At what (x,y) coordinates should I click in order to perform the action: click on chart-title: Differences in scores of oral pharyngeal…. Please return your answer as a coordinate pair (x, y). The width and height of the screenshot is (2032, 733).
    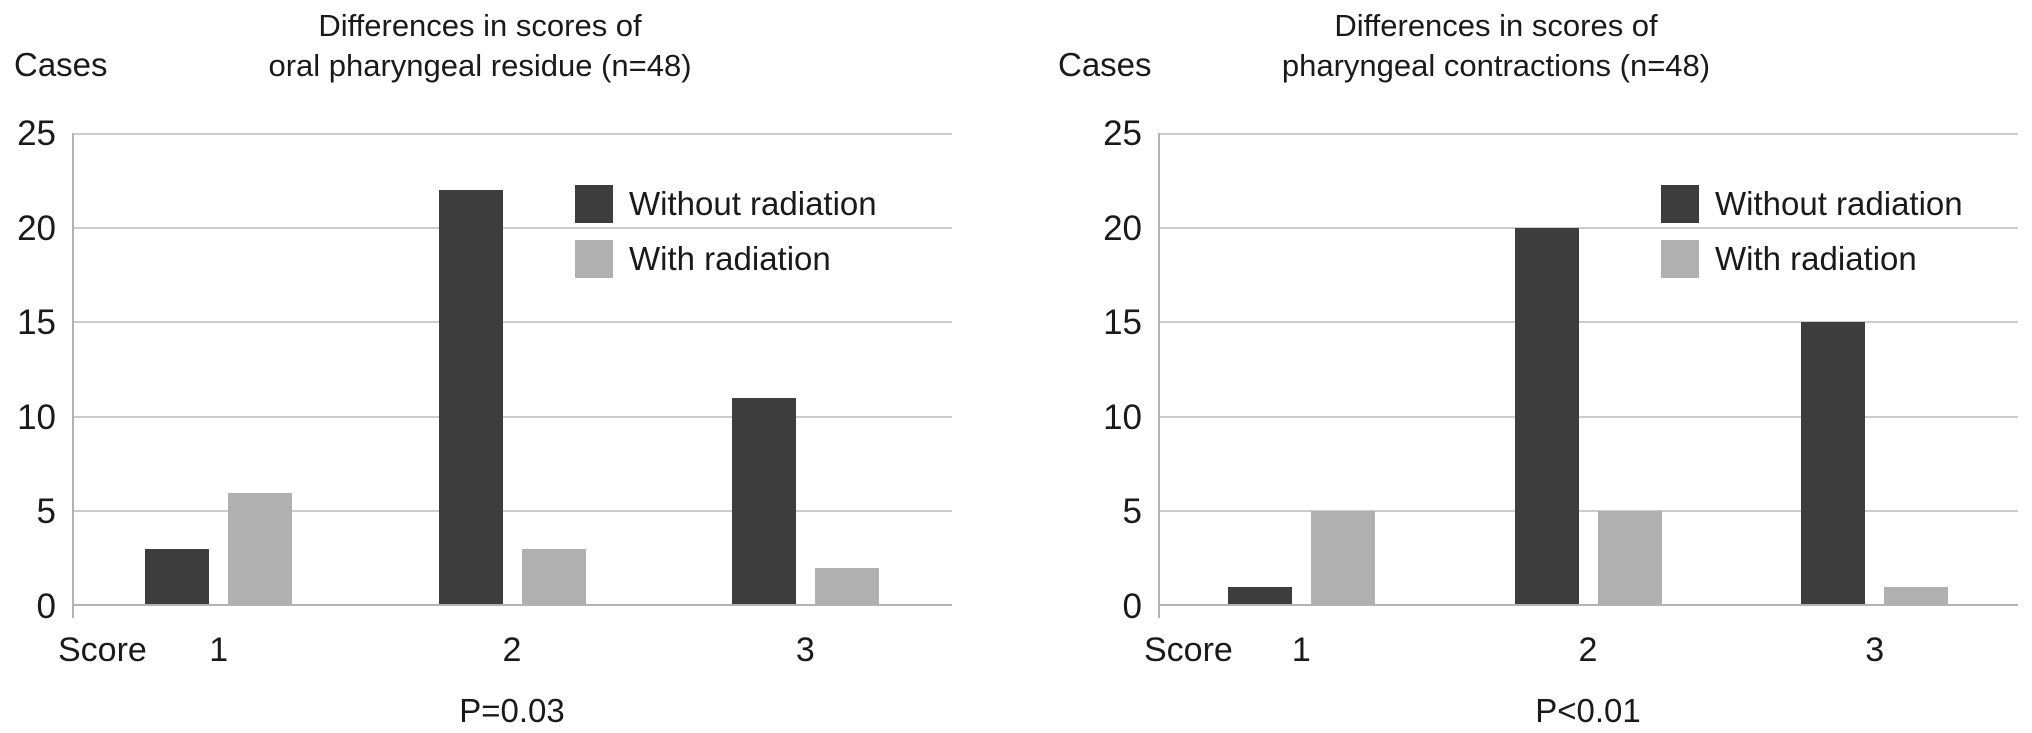
    Looking at the image, I should click on (480, 46).